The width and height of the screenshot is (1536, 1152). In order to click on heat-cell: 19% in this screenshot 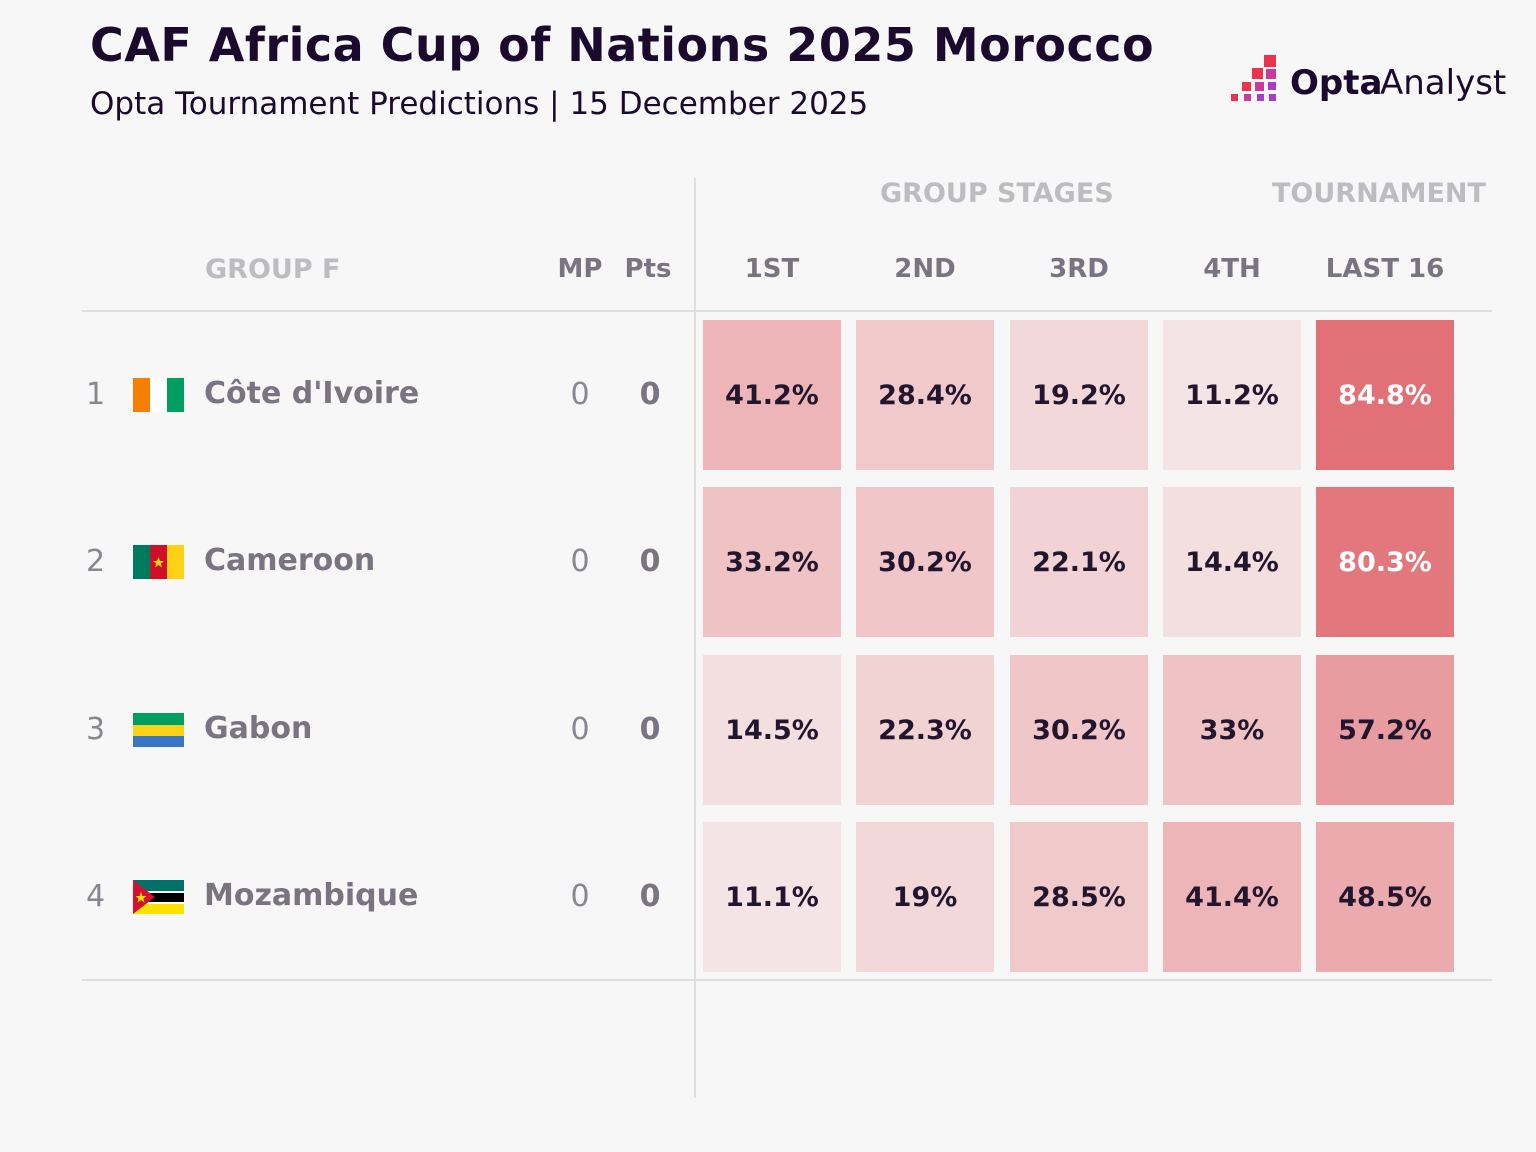, I will do `click(925, 897)`.